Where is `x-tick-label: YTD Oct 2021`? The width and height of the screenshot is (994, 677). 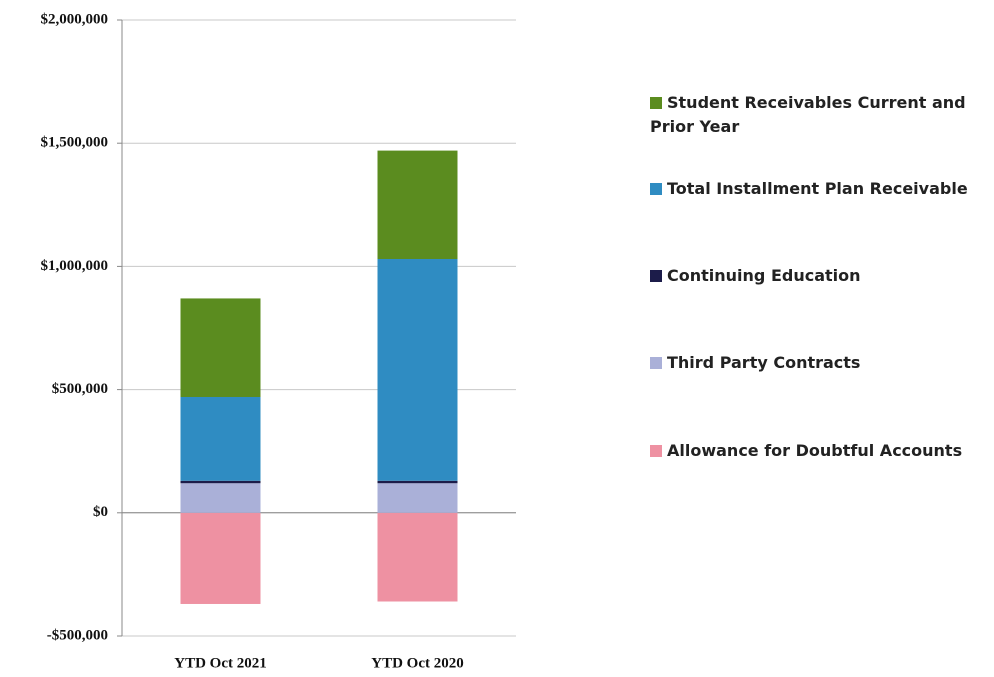 x-tick-label: YTD Oct 2021 is located at coordinates (220, 663).